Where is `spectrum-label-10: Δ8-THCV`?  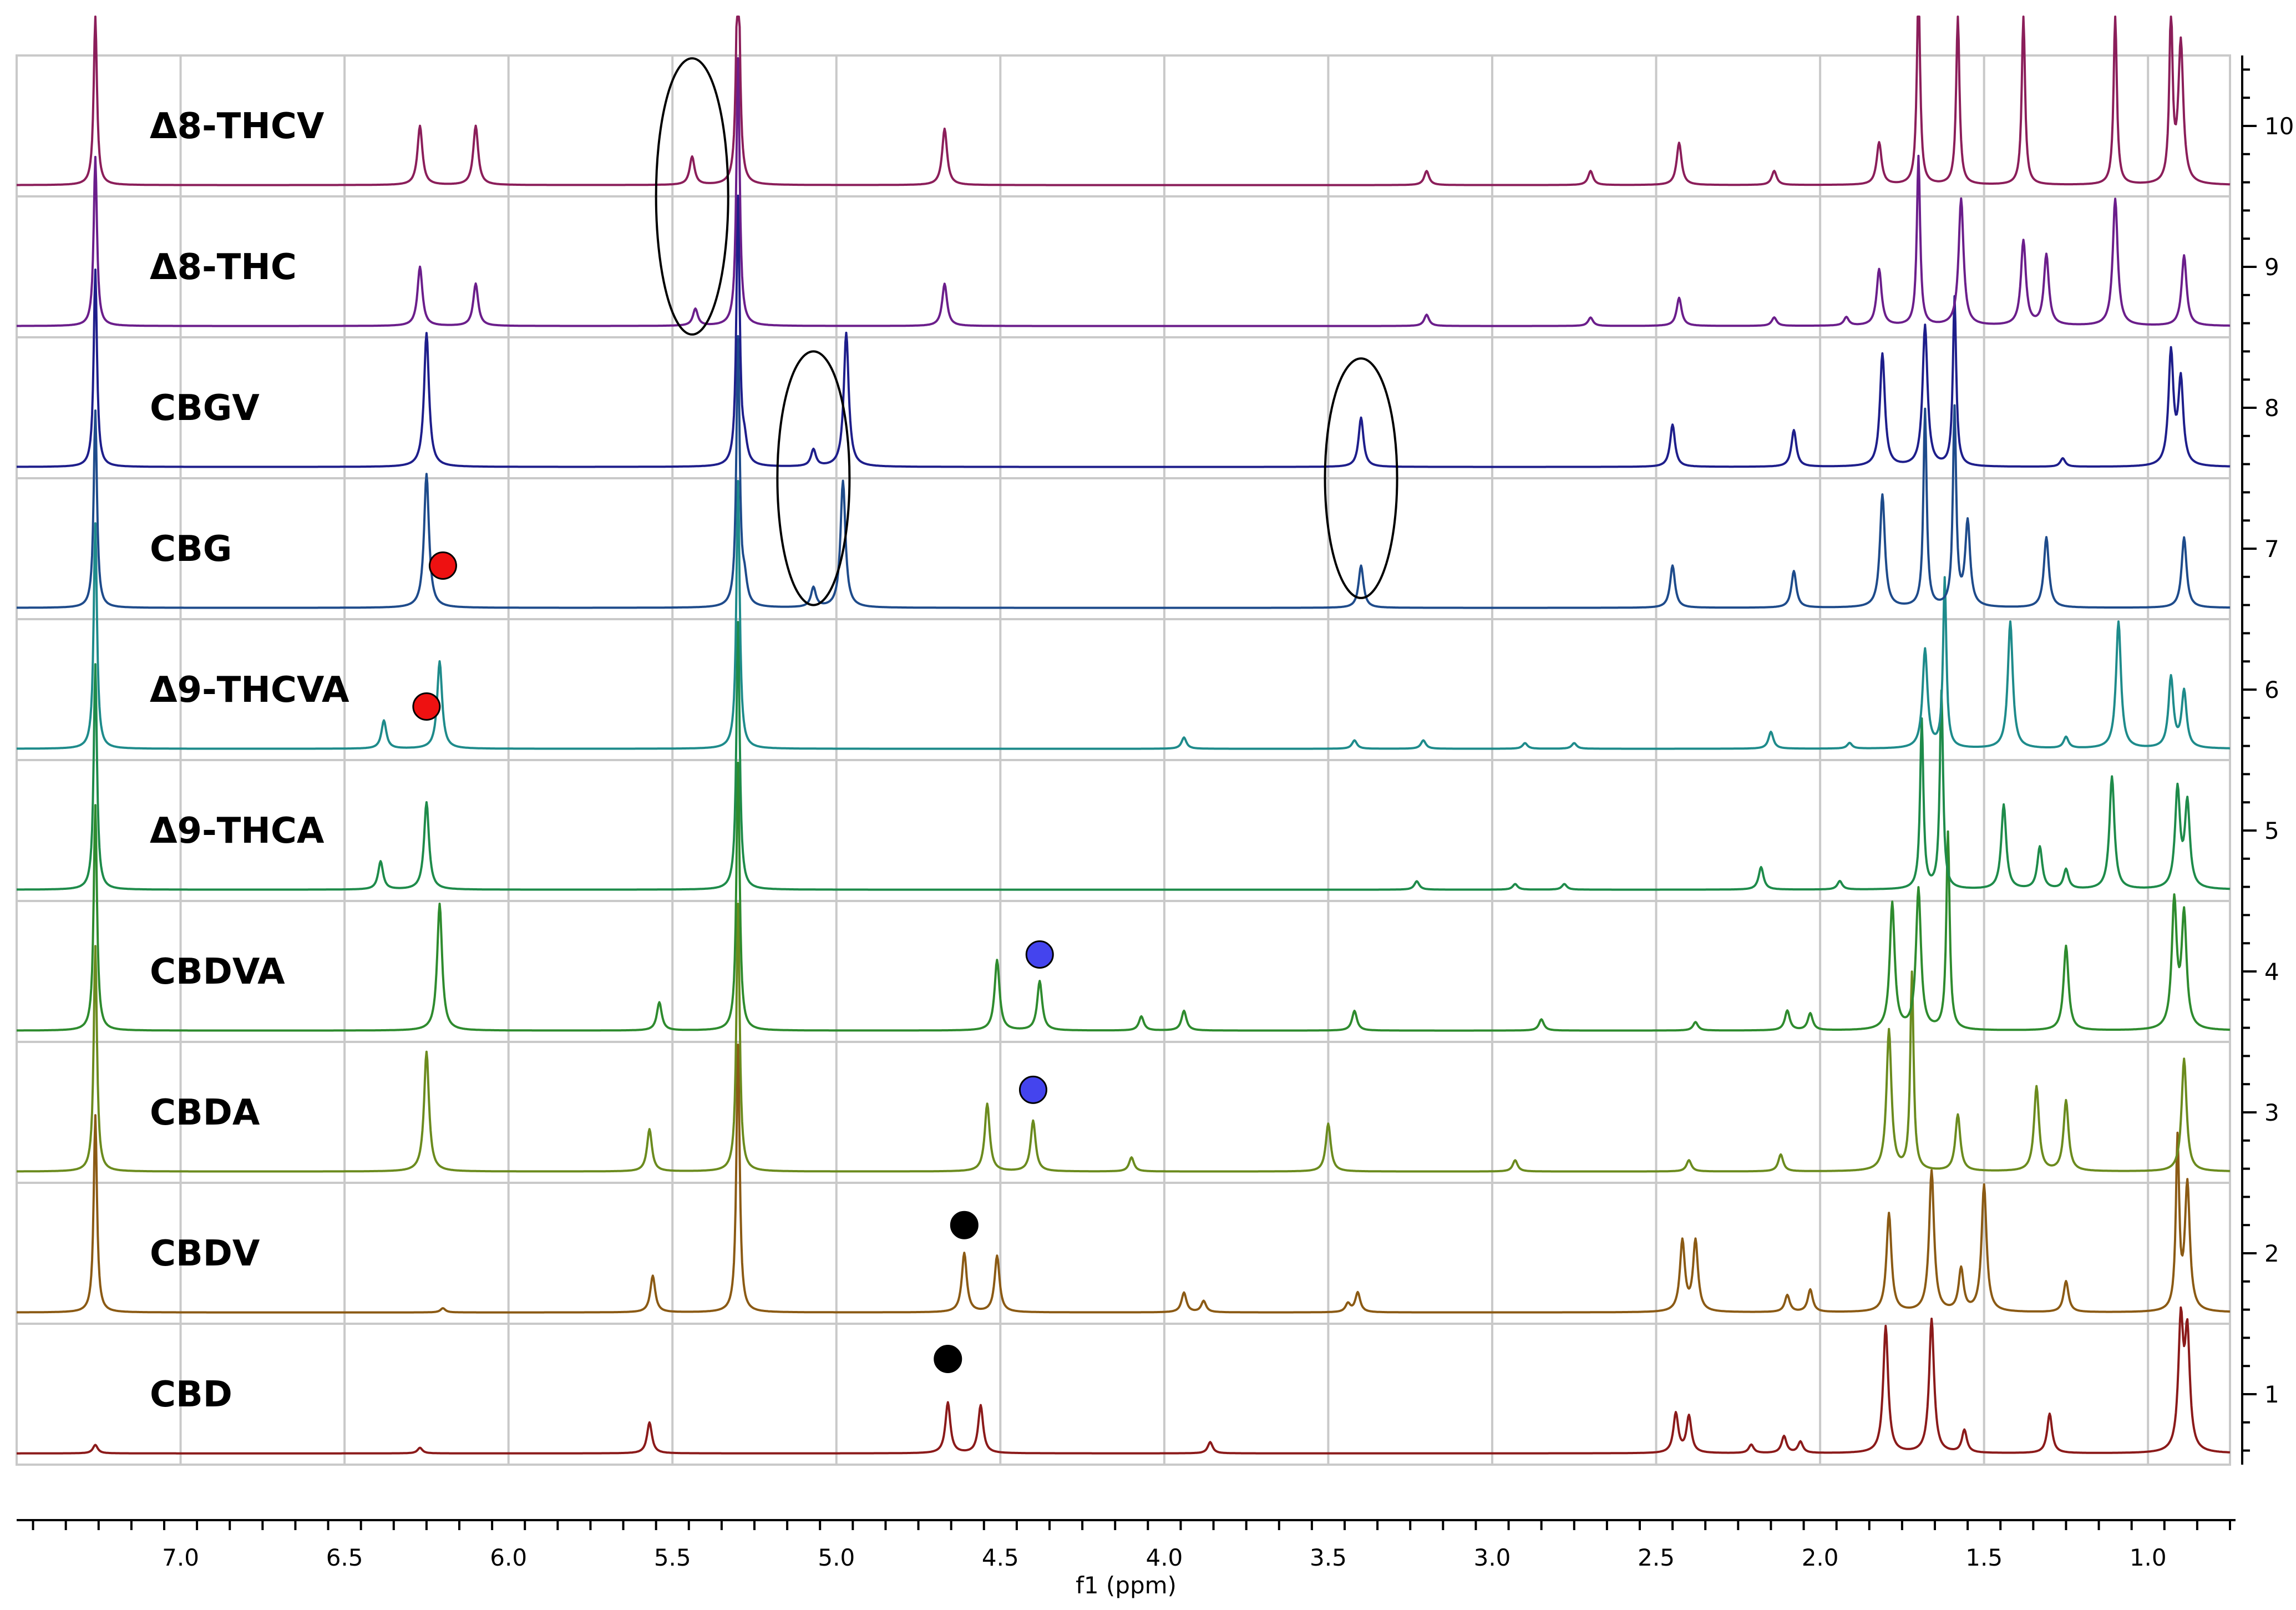
spectrum-label-10: Δ8-THCV is located at coordinates (237, 127).